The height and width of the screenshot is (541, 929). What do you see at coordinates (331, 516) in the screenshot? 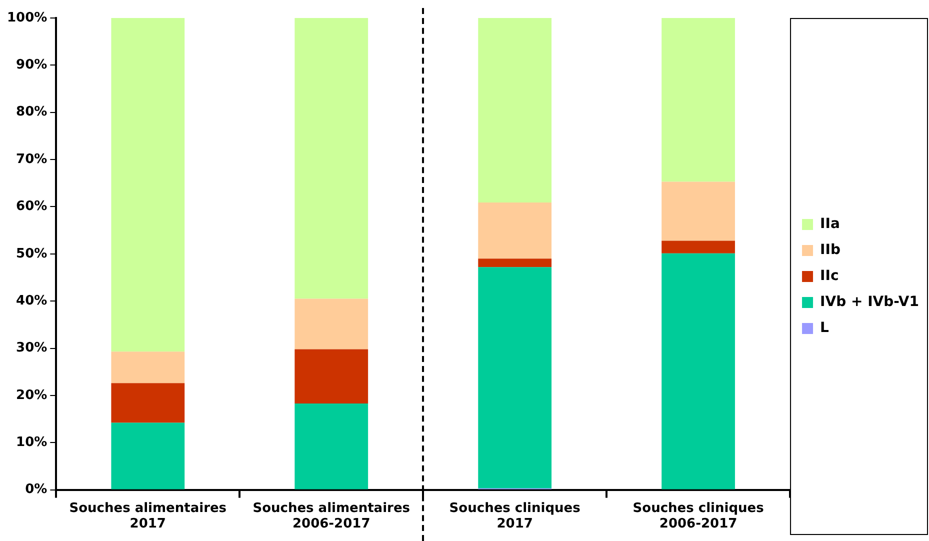
I see `x-tick-label: Souches alimentaires 2006-2017` at bounding box center [331, 516].